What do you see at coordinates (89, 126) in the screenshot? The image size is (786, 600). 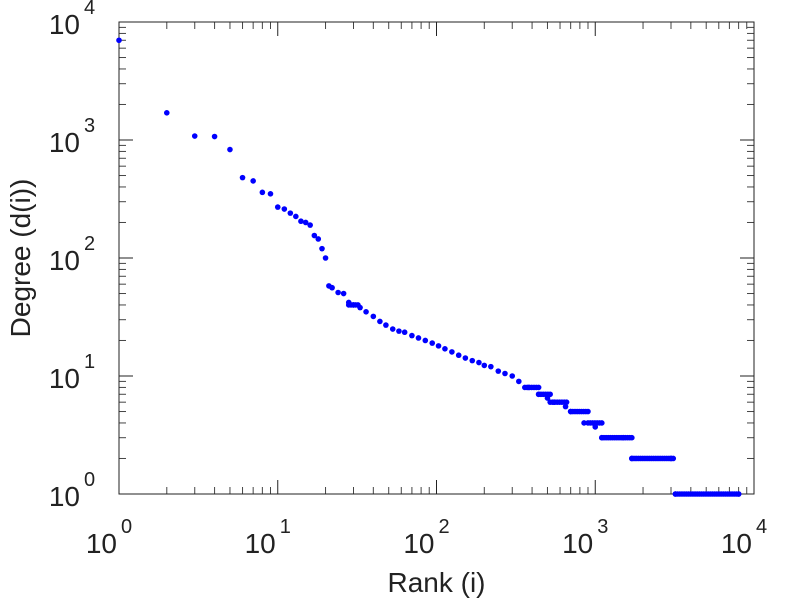 I see `y-tick-exponent: 3` at bounding box center [89, 126].